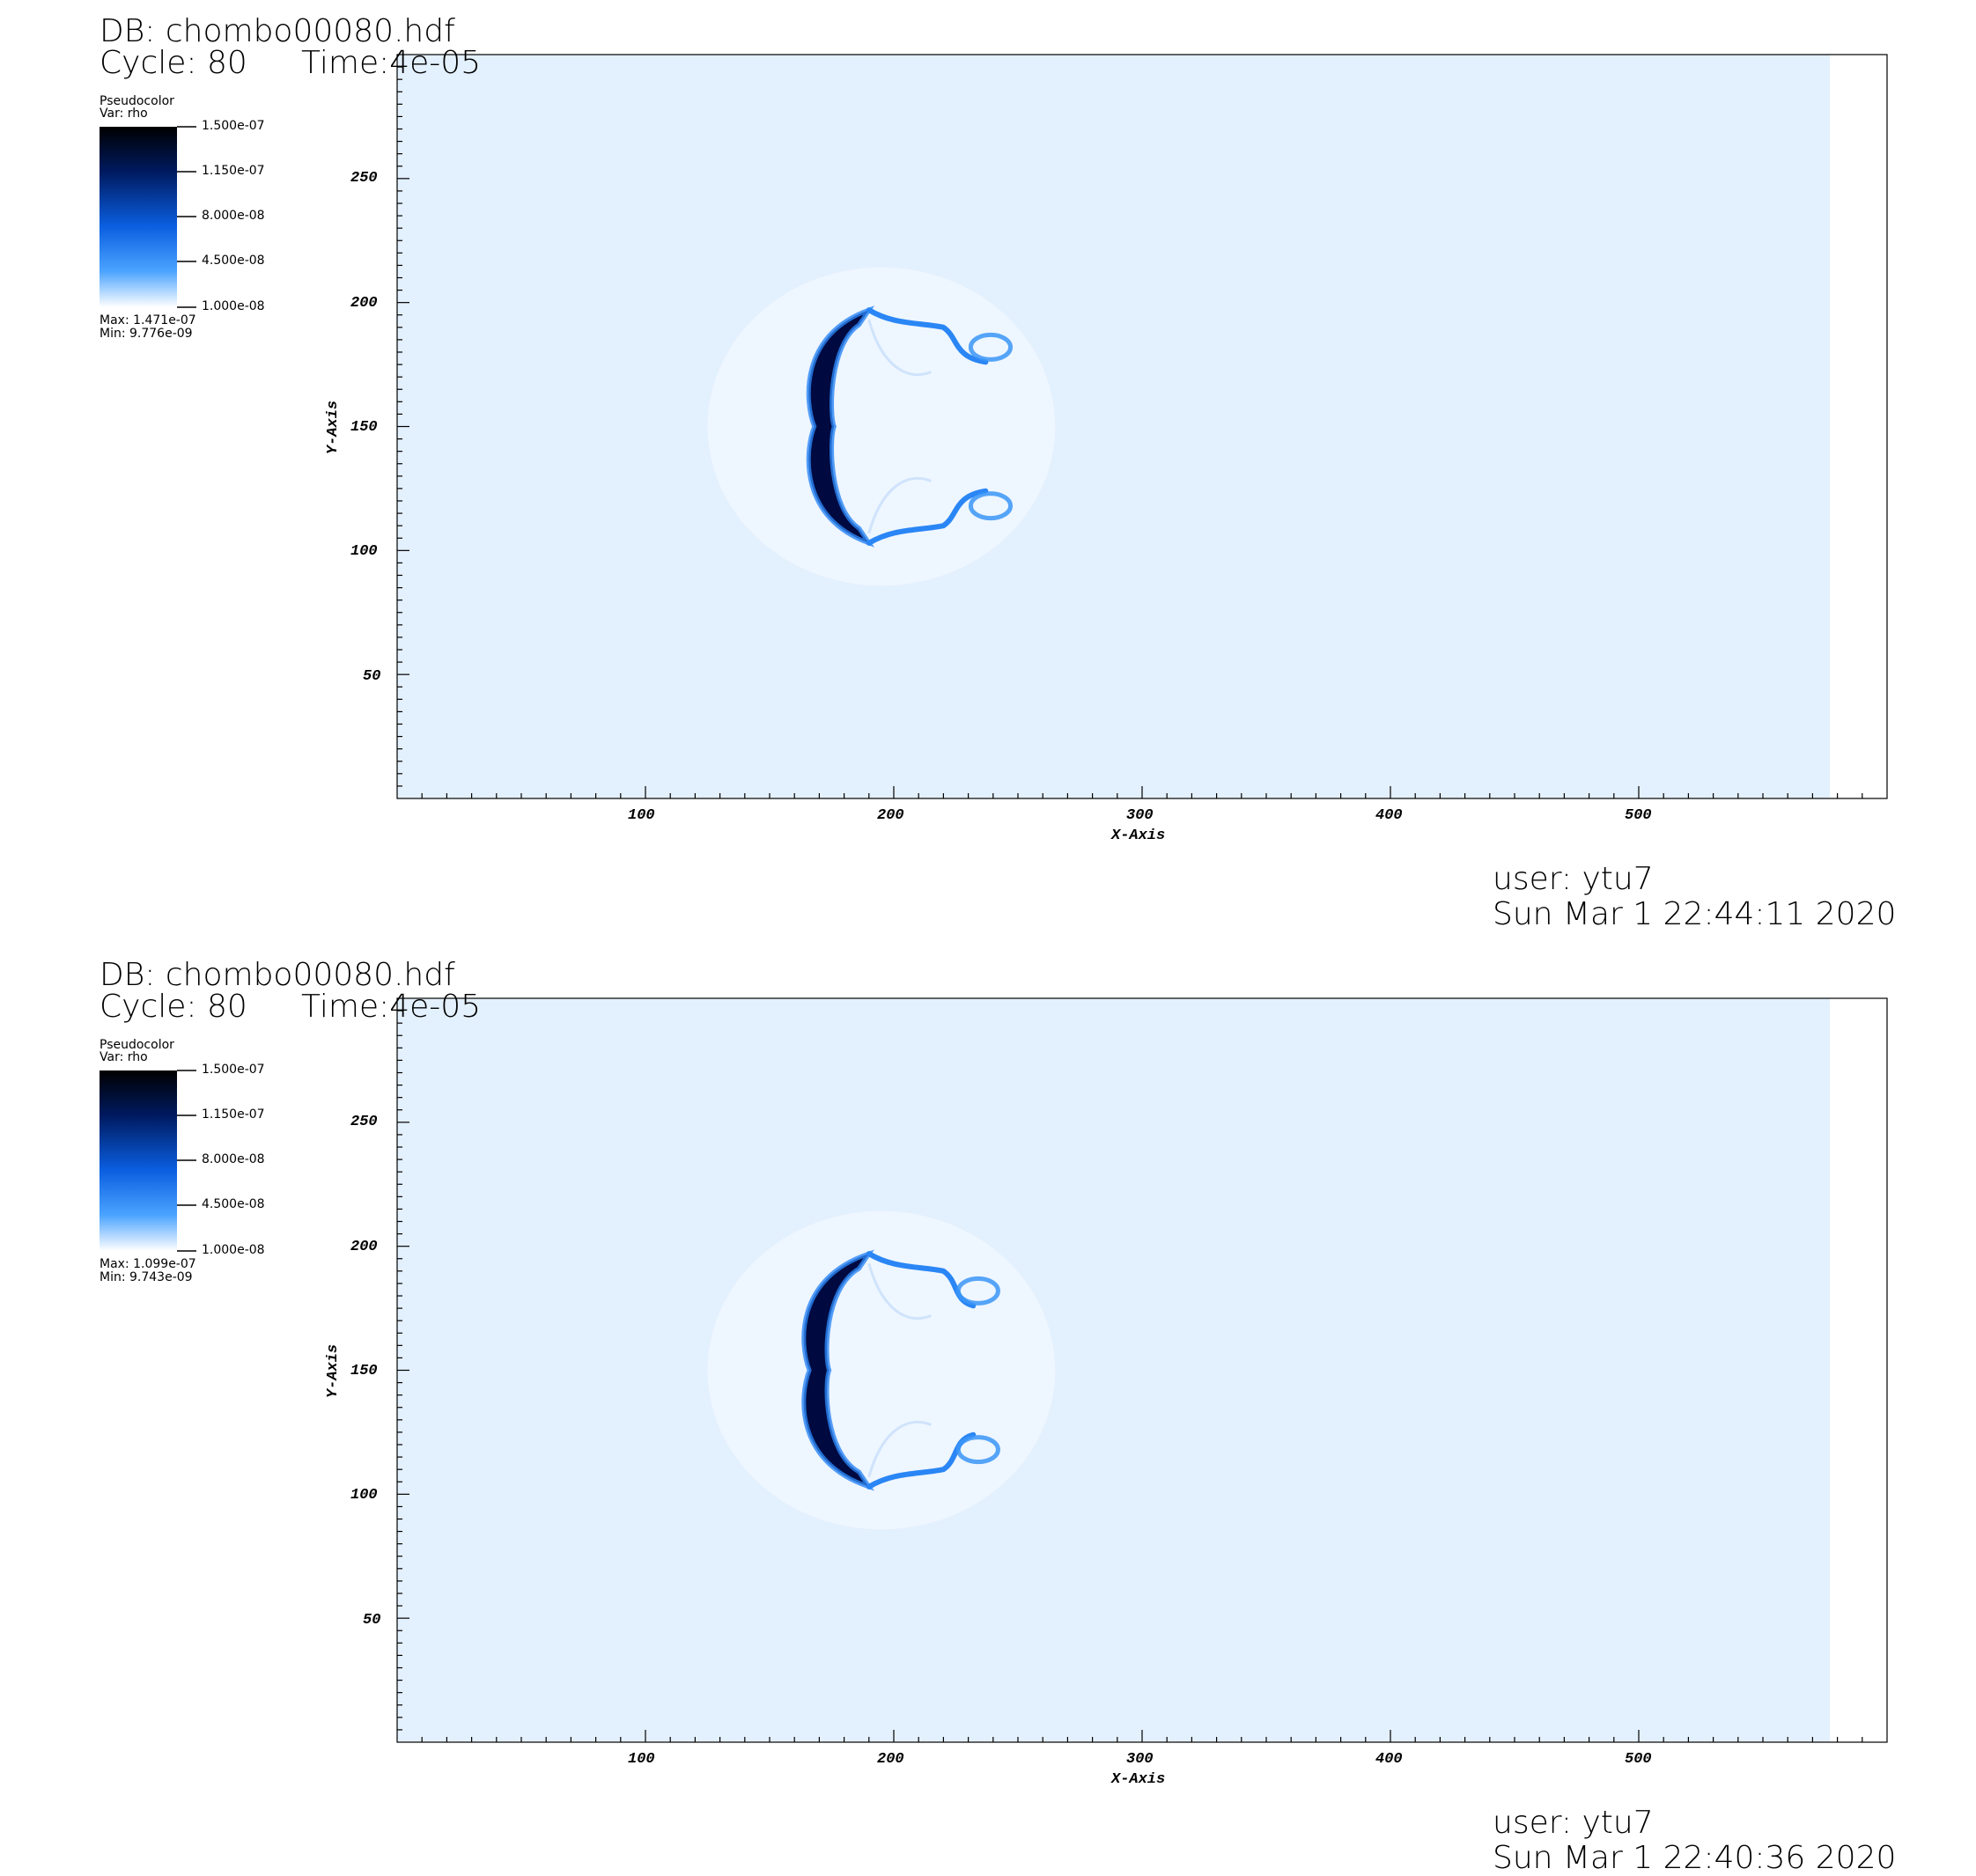  I want to click on lower-filament, so click(927, 517).